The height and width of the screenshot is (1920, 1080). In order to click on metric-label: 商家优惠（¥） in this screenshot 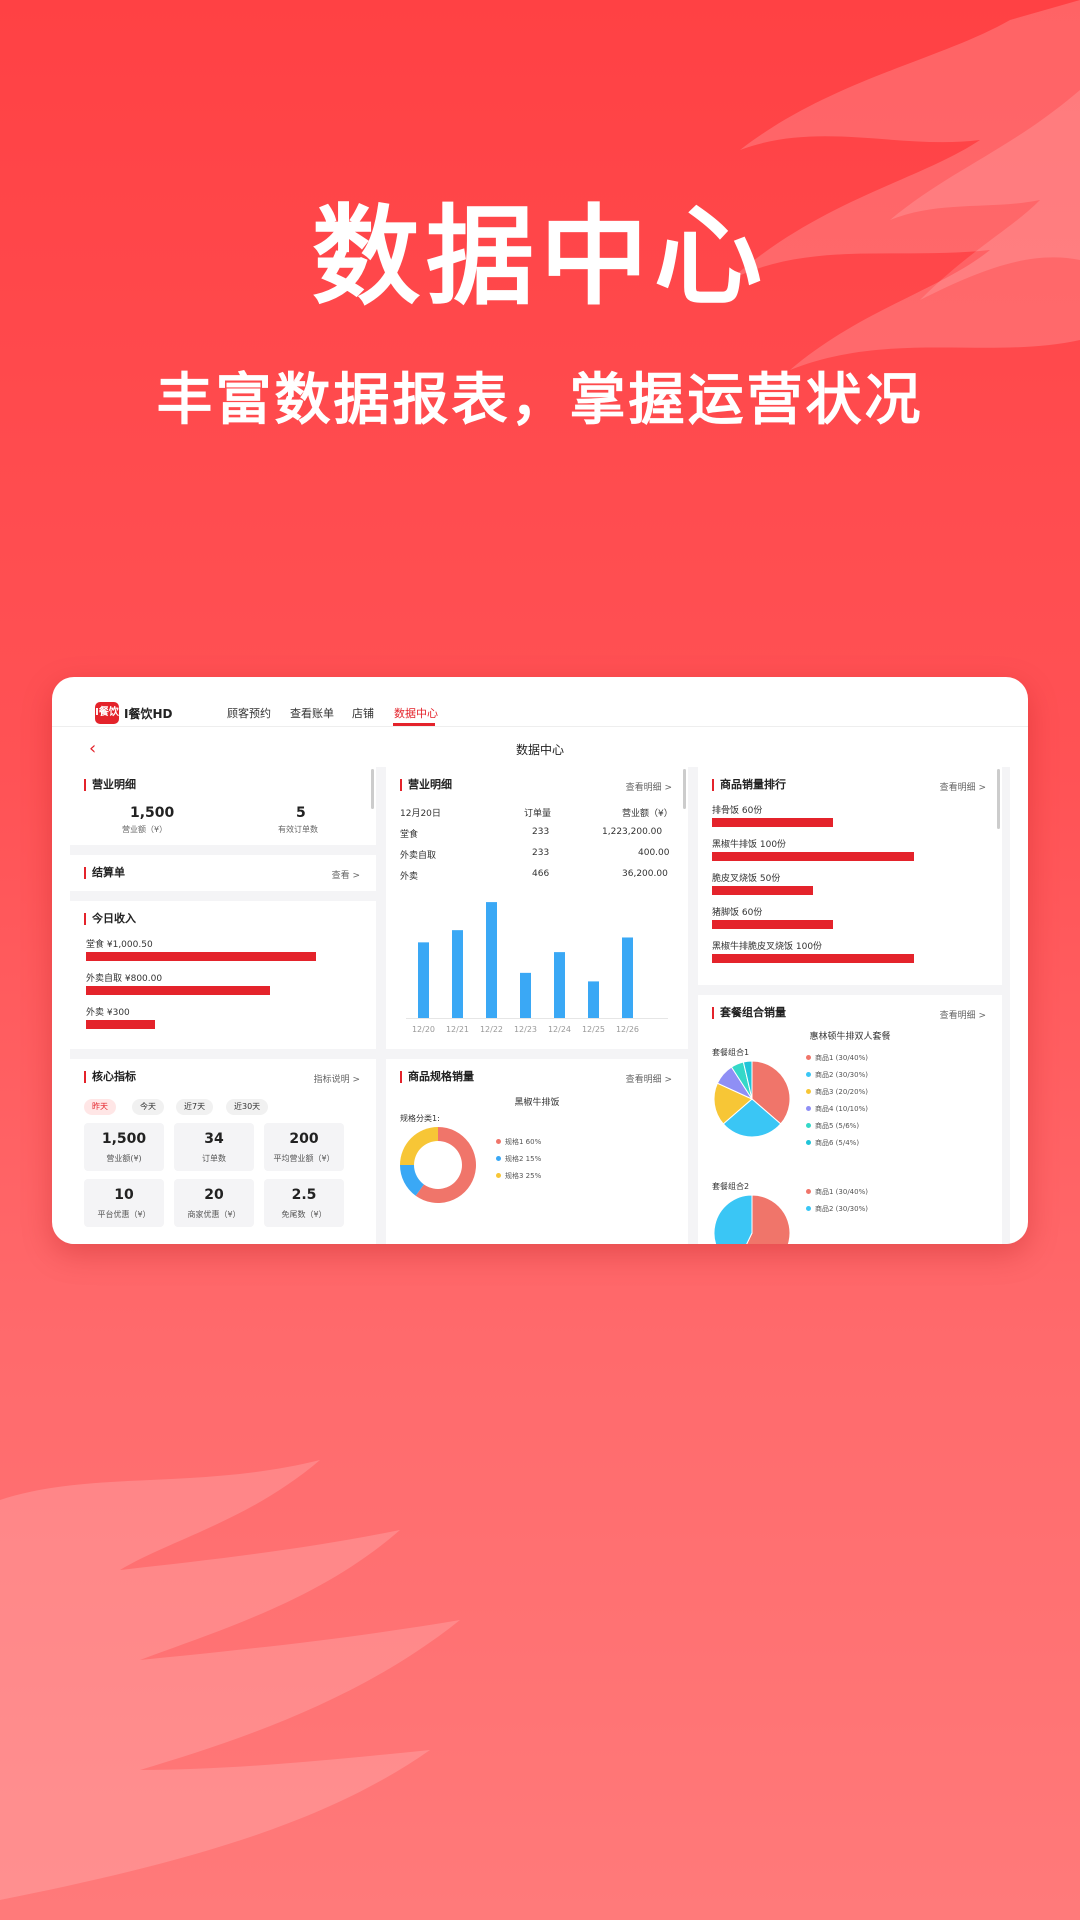, I will do `click(214, 1214)`.